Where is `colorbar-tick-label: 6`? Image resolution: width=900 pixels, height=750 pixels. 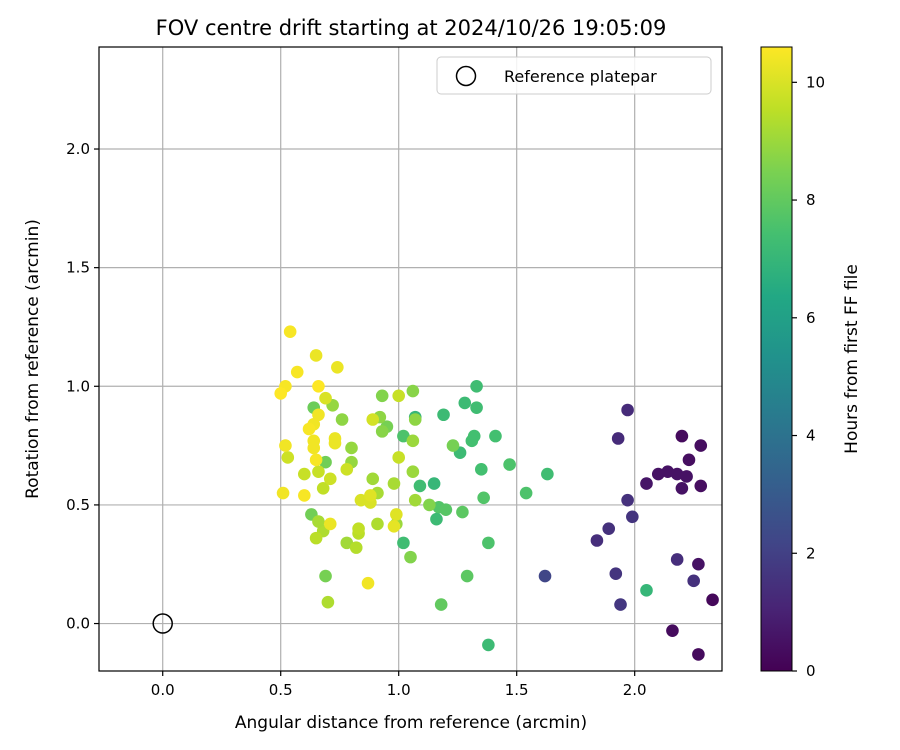
colorbar-tick-label: 6 is located at coordinates (811, 318).